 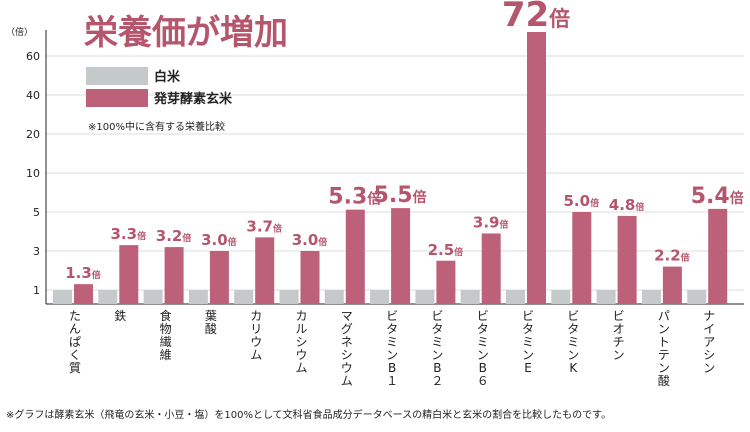 What do you see at coordinates (528, 342) in the screenshot?
I see `category-label: ビタミン E` at bounding box center [528, 342].